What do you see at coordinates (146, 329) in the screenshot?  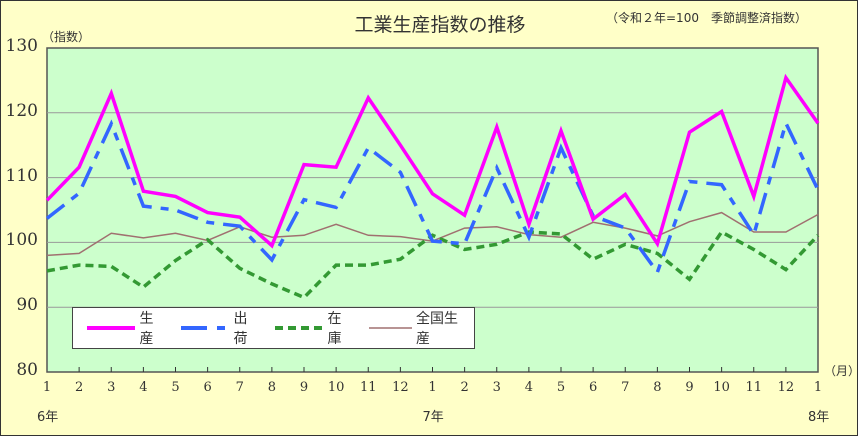 I see `legend-label: 生産` at bounding box center [146, 329].